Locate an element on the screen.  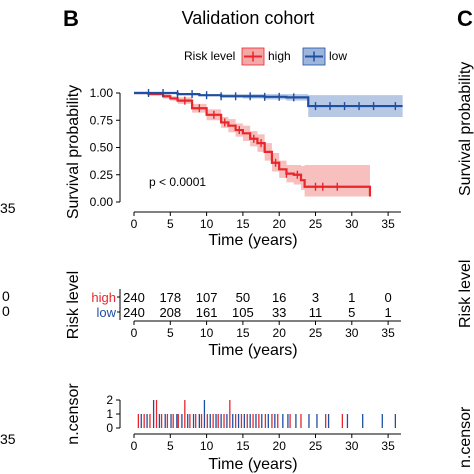
panel-letter-c: C is located at coordinates (465, 18).